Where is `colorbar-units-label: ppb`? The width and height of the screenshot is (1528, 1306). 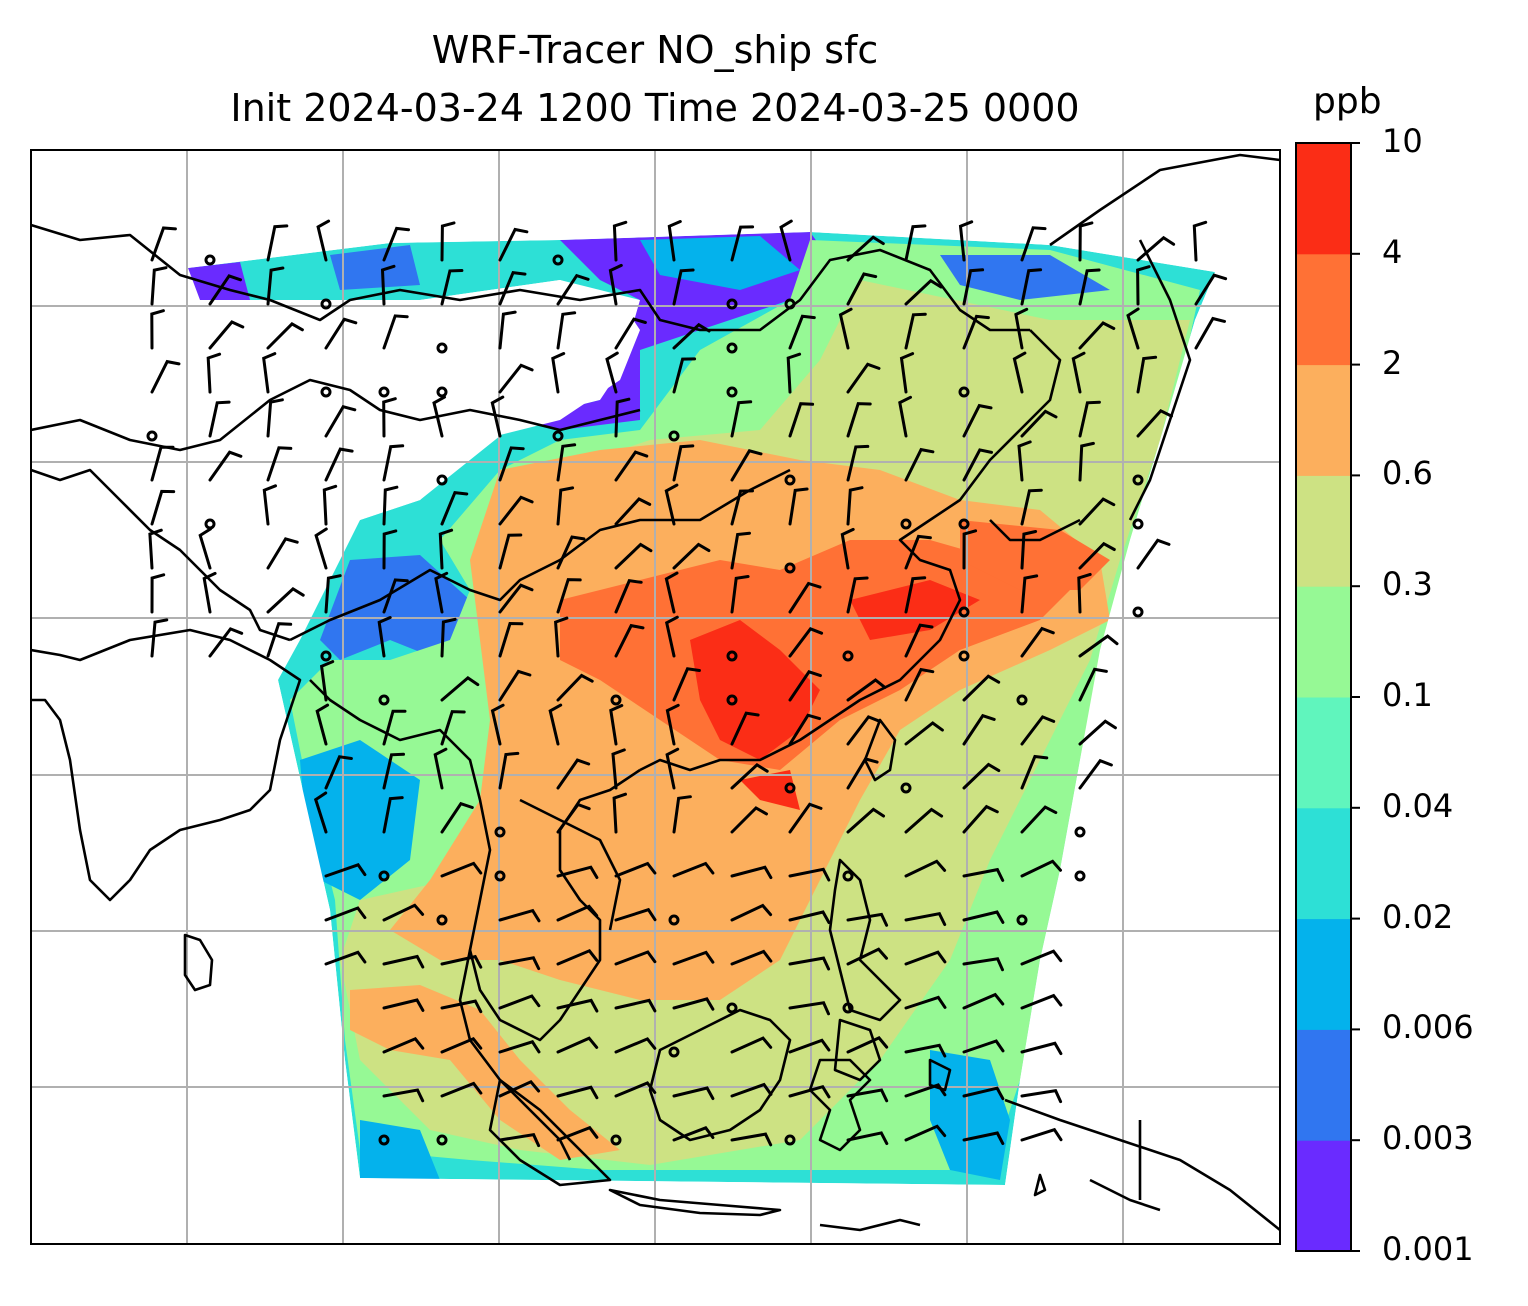 colorbar-units-label: ppb is located at coordinates (1347, 101).